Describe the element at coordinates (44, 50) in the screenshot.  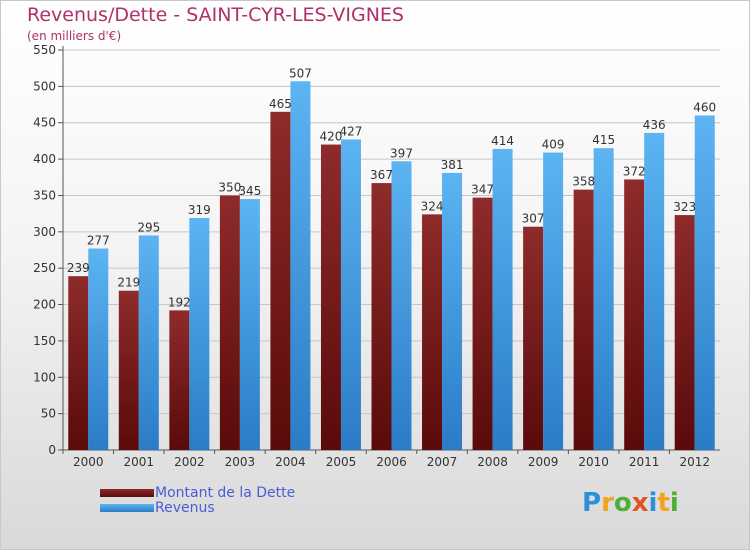
I see `y-tick-label: 550` at that location.